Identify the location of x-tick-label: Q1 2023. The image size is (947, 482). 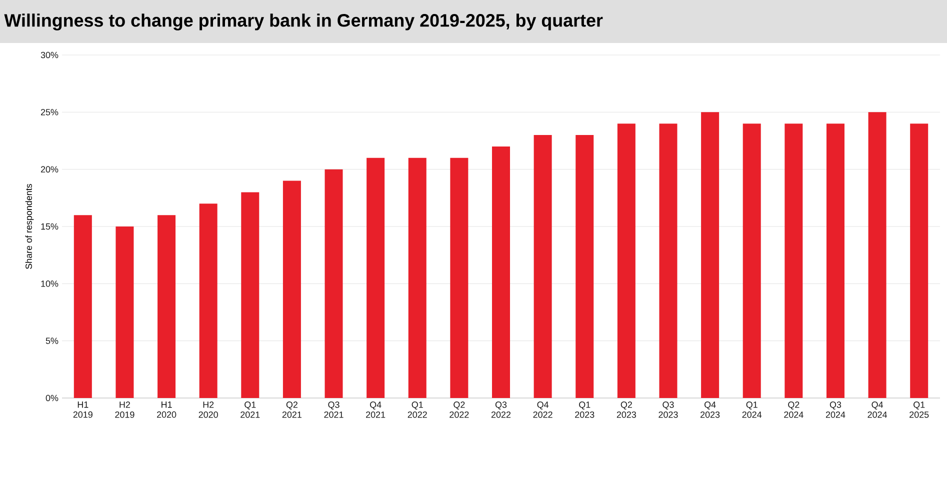
(584, 410).